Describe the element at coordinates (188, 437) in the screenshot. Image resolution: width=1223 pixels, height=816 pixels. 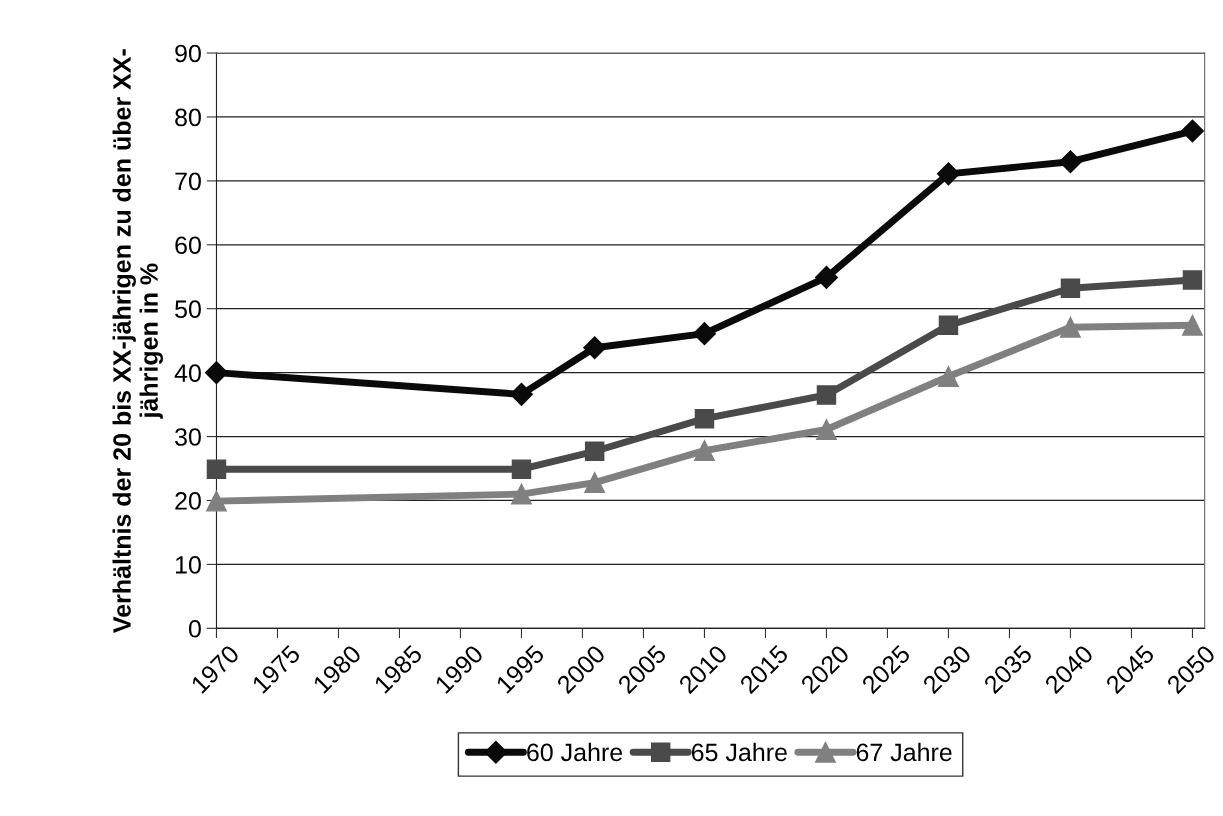
I see `y-tick-label: 30` at that location.